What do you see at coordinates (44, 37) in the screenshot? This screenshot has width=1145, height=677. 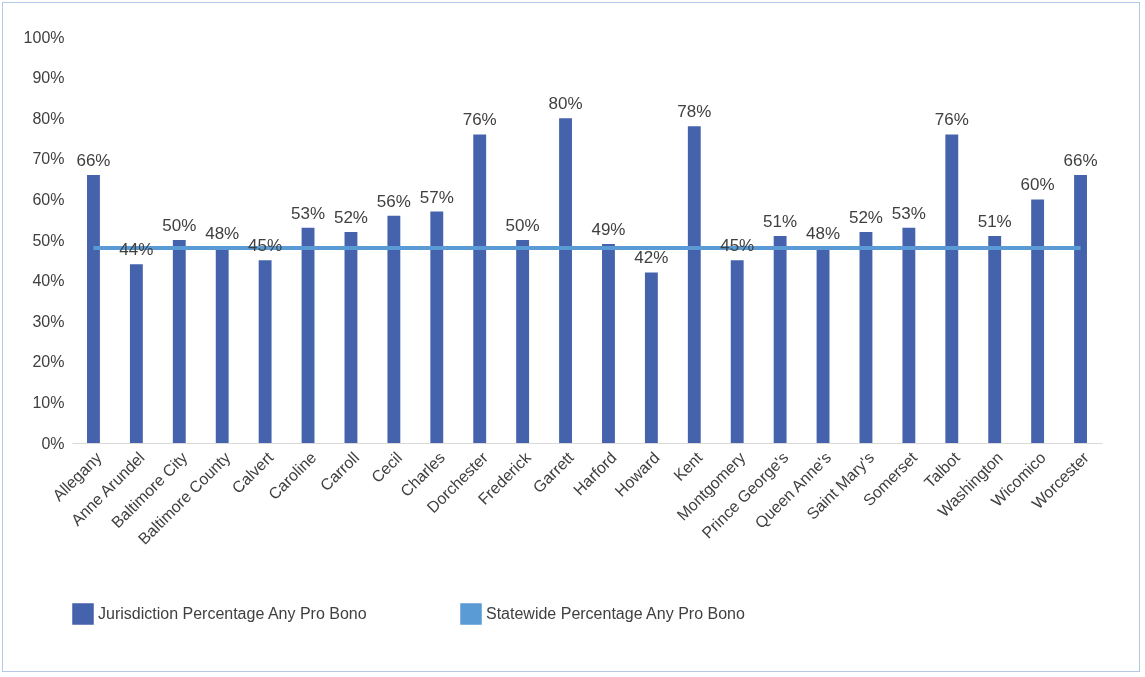 I see `y-tick-label: 100%` at bounding box center [44, 37].